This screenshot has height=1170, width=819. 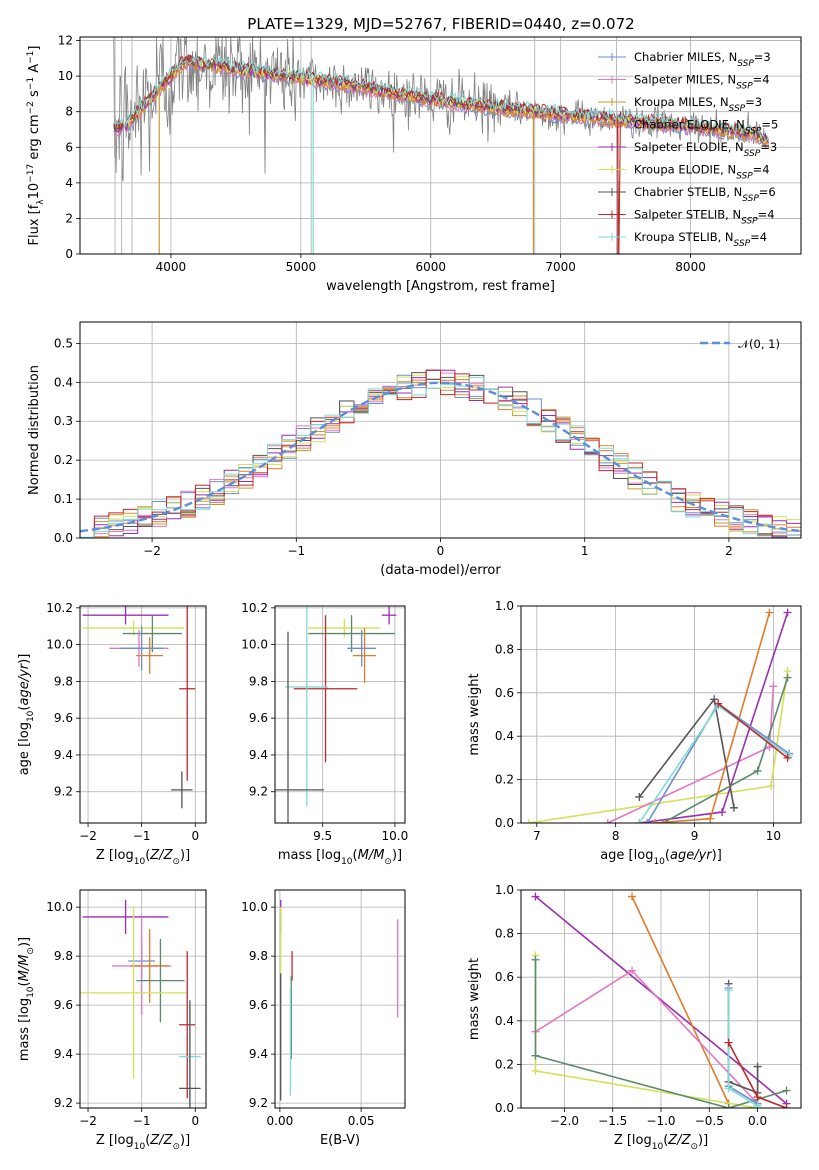 What do you see at coordinates (69, 254) in the screenshot?
I see `y-tick-label: 0` at bounding box center [69, 254].